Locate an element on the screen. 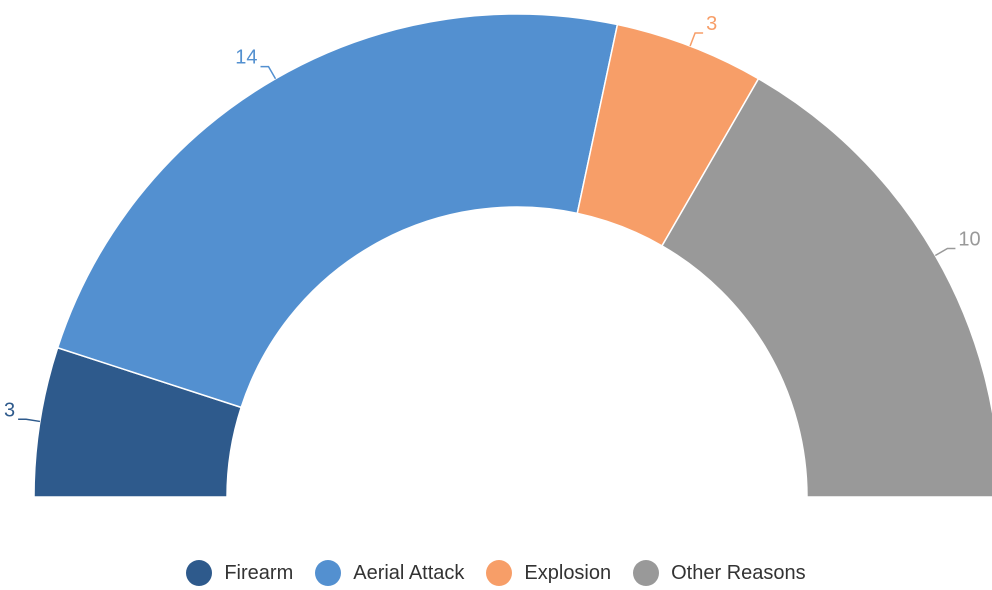  legend-label: Aerial Attack is located at coordinates (409, 572).